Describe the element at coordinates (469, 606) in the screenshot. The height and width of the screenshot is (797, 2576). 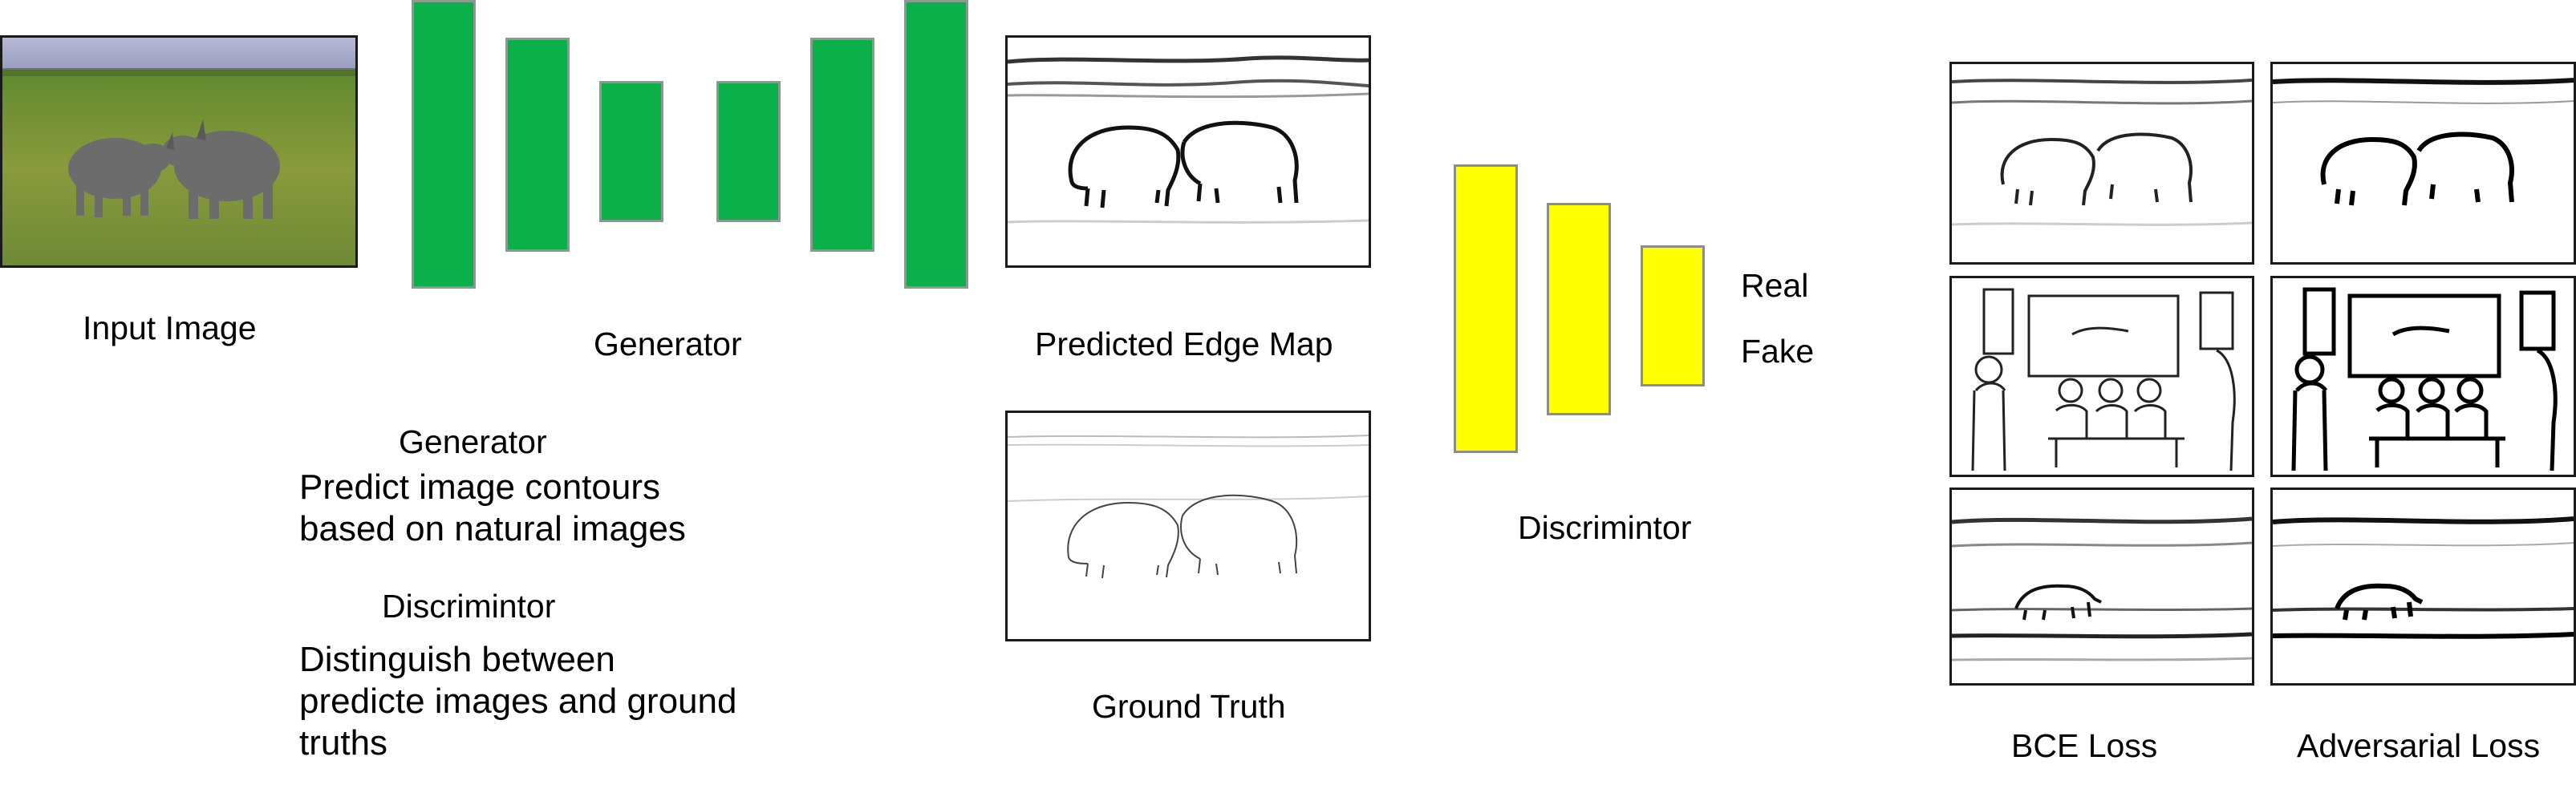
I see `discriminator-desc-title: Discrimintor` at that location.